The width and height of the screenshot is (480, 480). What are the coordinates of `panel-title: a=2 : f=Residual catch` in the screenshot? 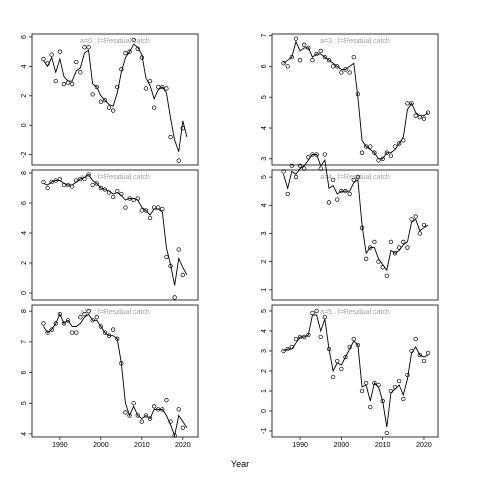 It's located at (115, 312).